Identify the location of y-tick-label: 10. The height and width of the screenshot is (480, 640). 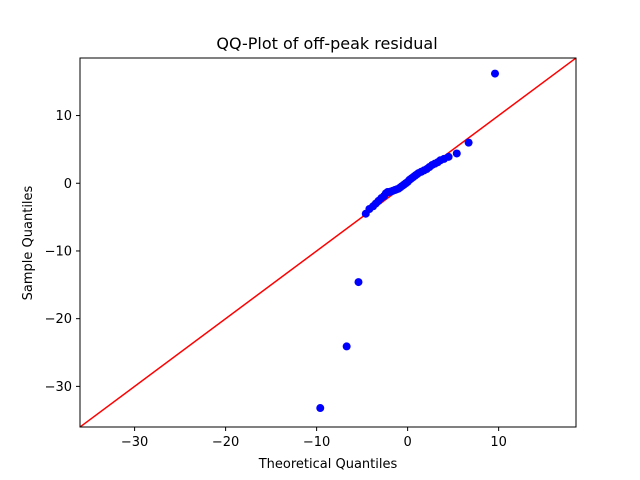
(63, 116).